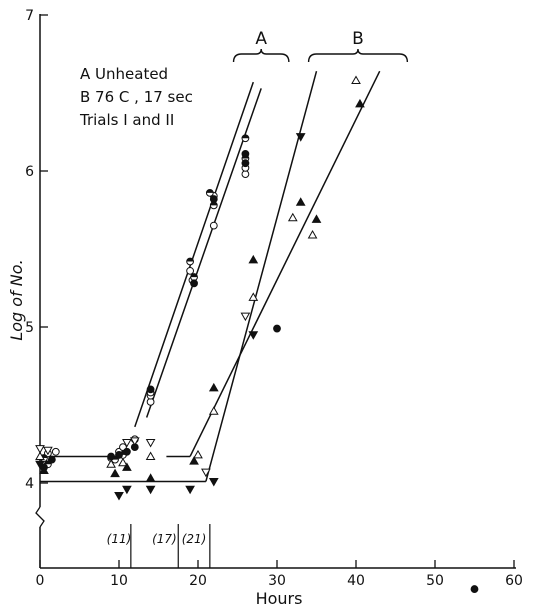  I want to click on y-axis-break-mark, so click(40, 517).